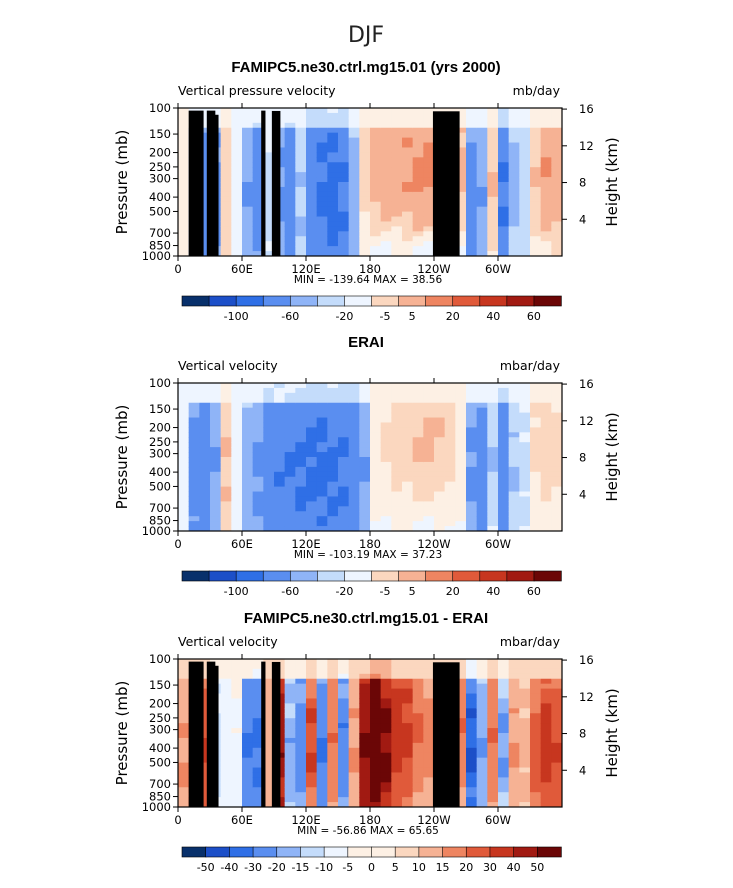 Image resolution: width=733 pixels, height=888 pixels. I want to click on y2-tick-label: 4, so click(582, 494).